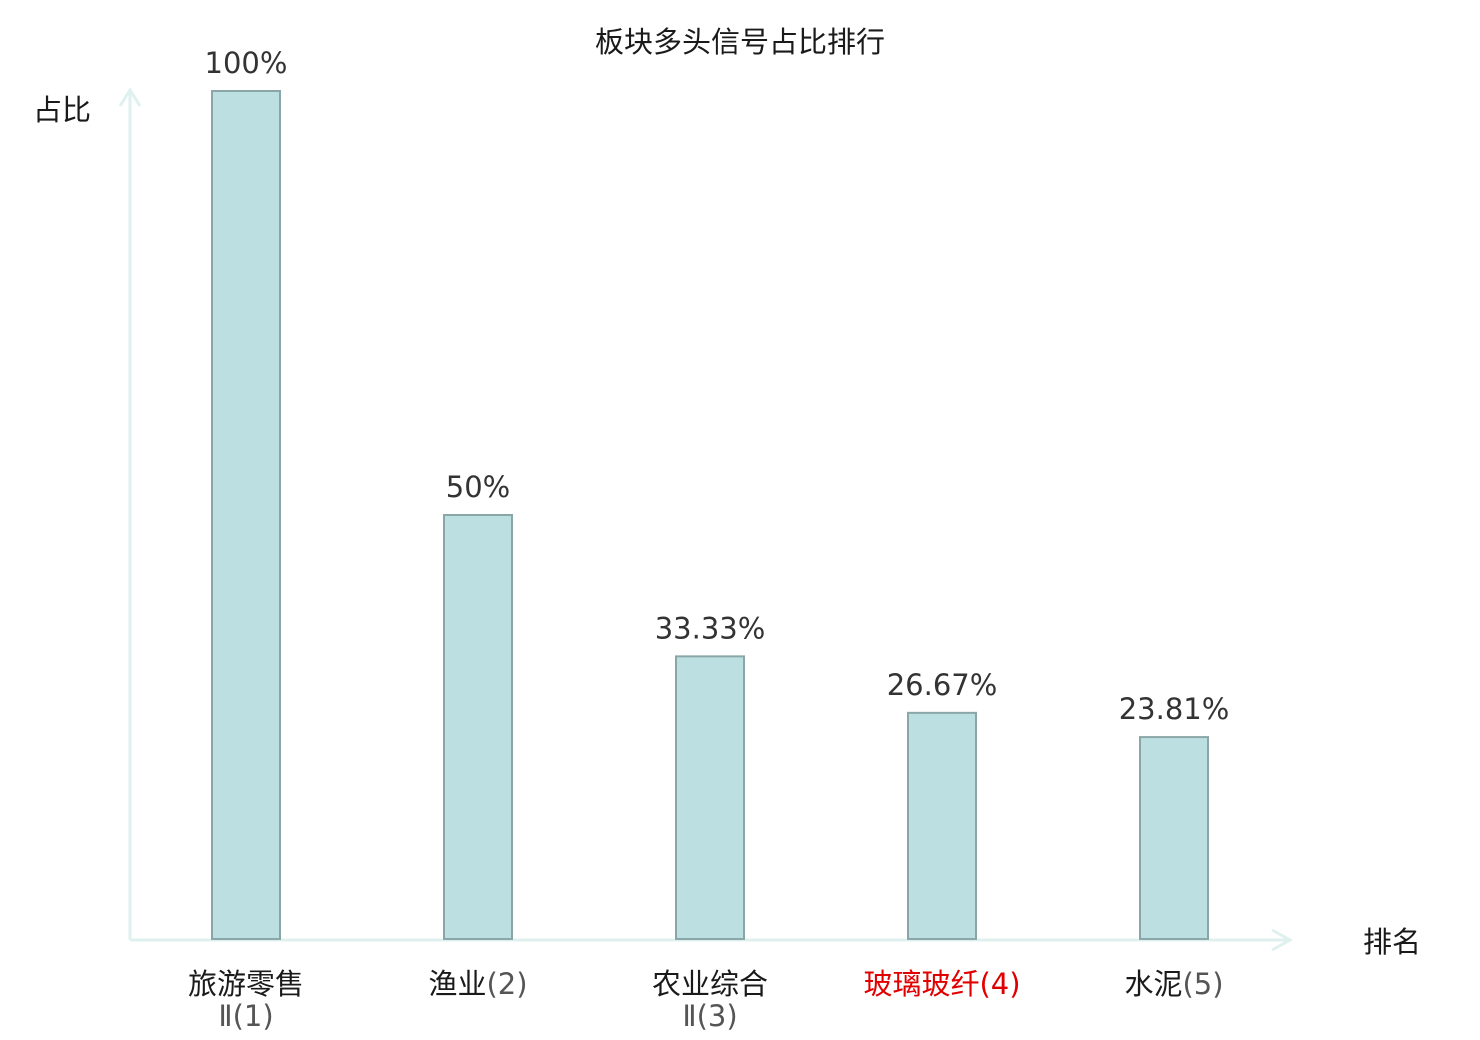  Describe the element at coordinates (1282, 940) in the screenshot. I see `x-axis-arrow-icon` at that location.